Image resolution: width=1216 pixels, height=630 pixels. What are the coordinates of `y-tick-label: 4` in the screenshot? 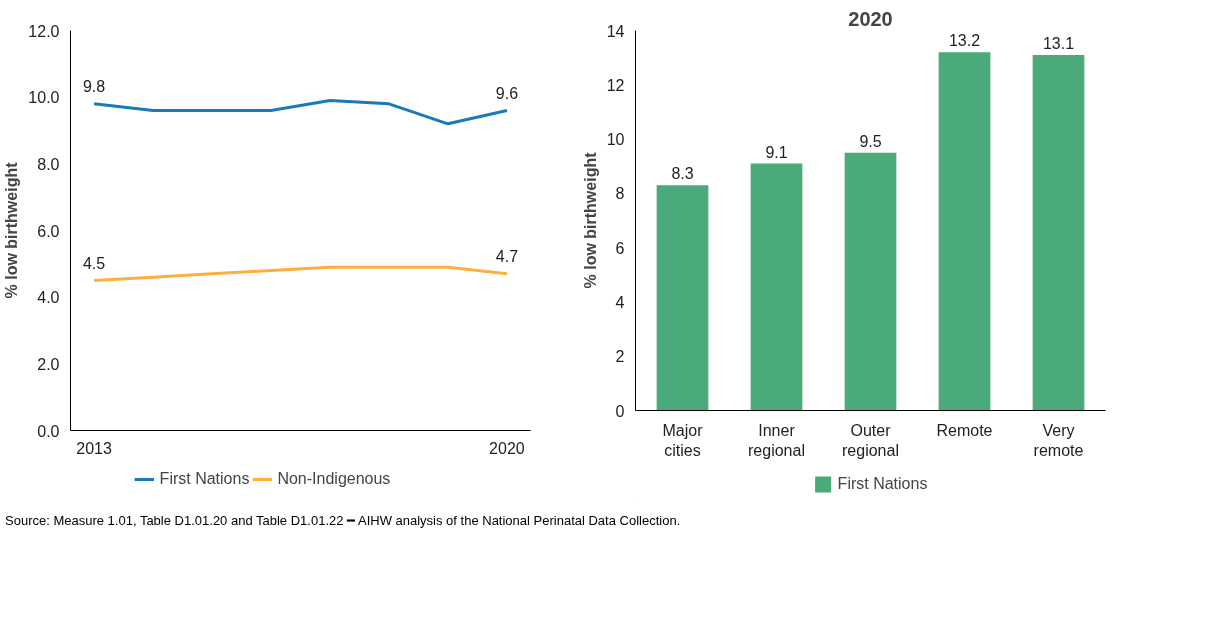 It's located at (620, 302).